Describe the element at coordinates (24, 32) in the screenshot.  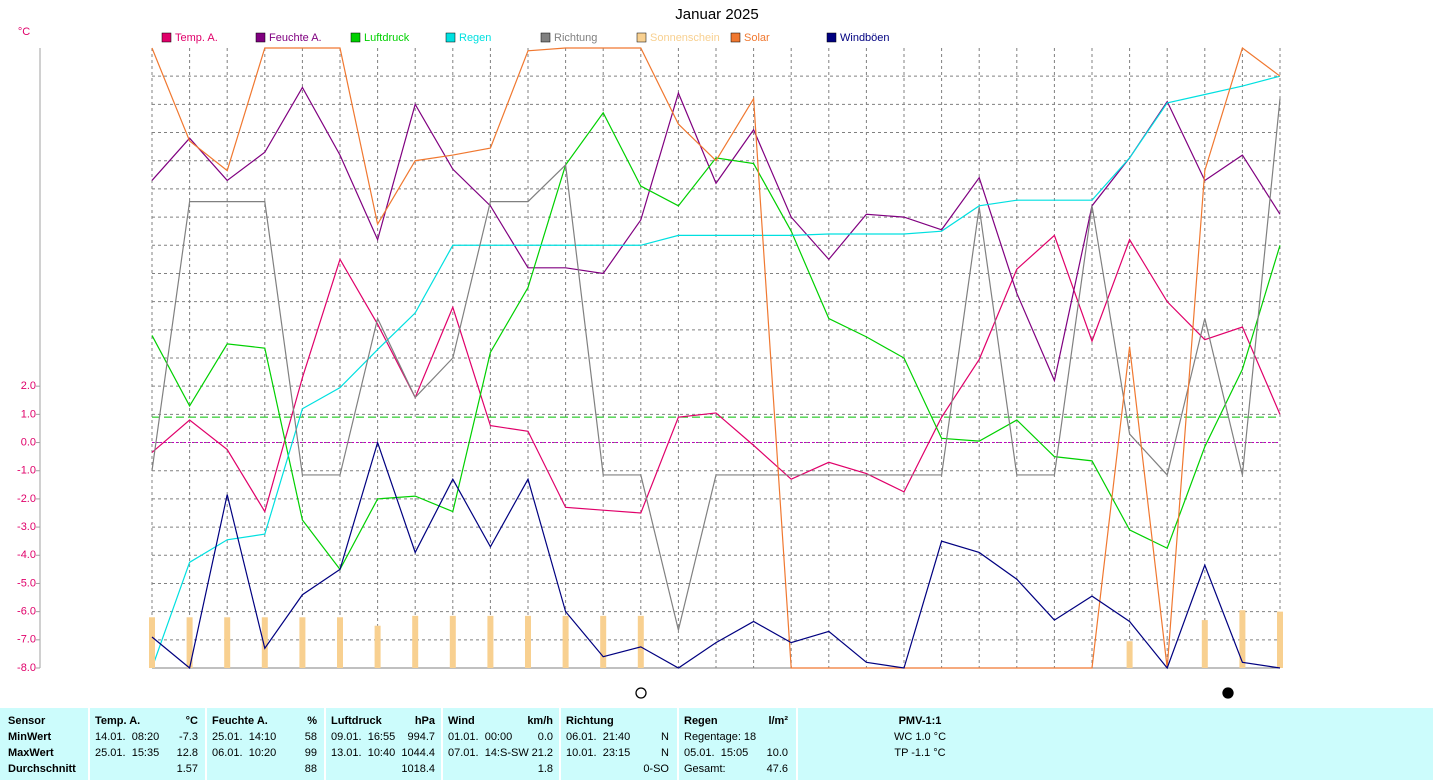
I see `y-unit: °C` at that location.